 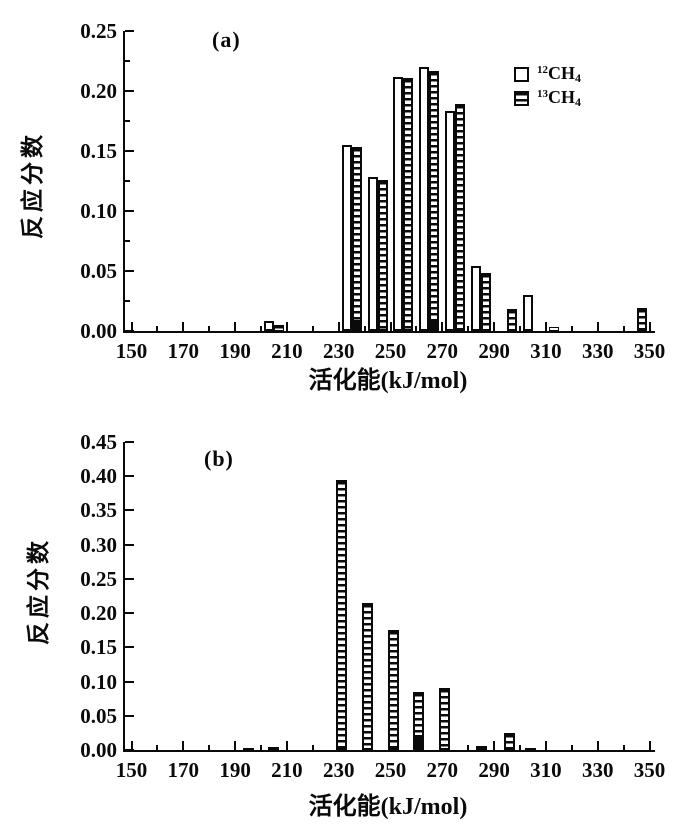 I want to click on panel-b-label: (b), so click(x=219, y=458).